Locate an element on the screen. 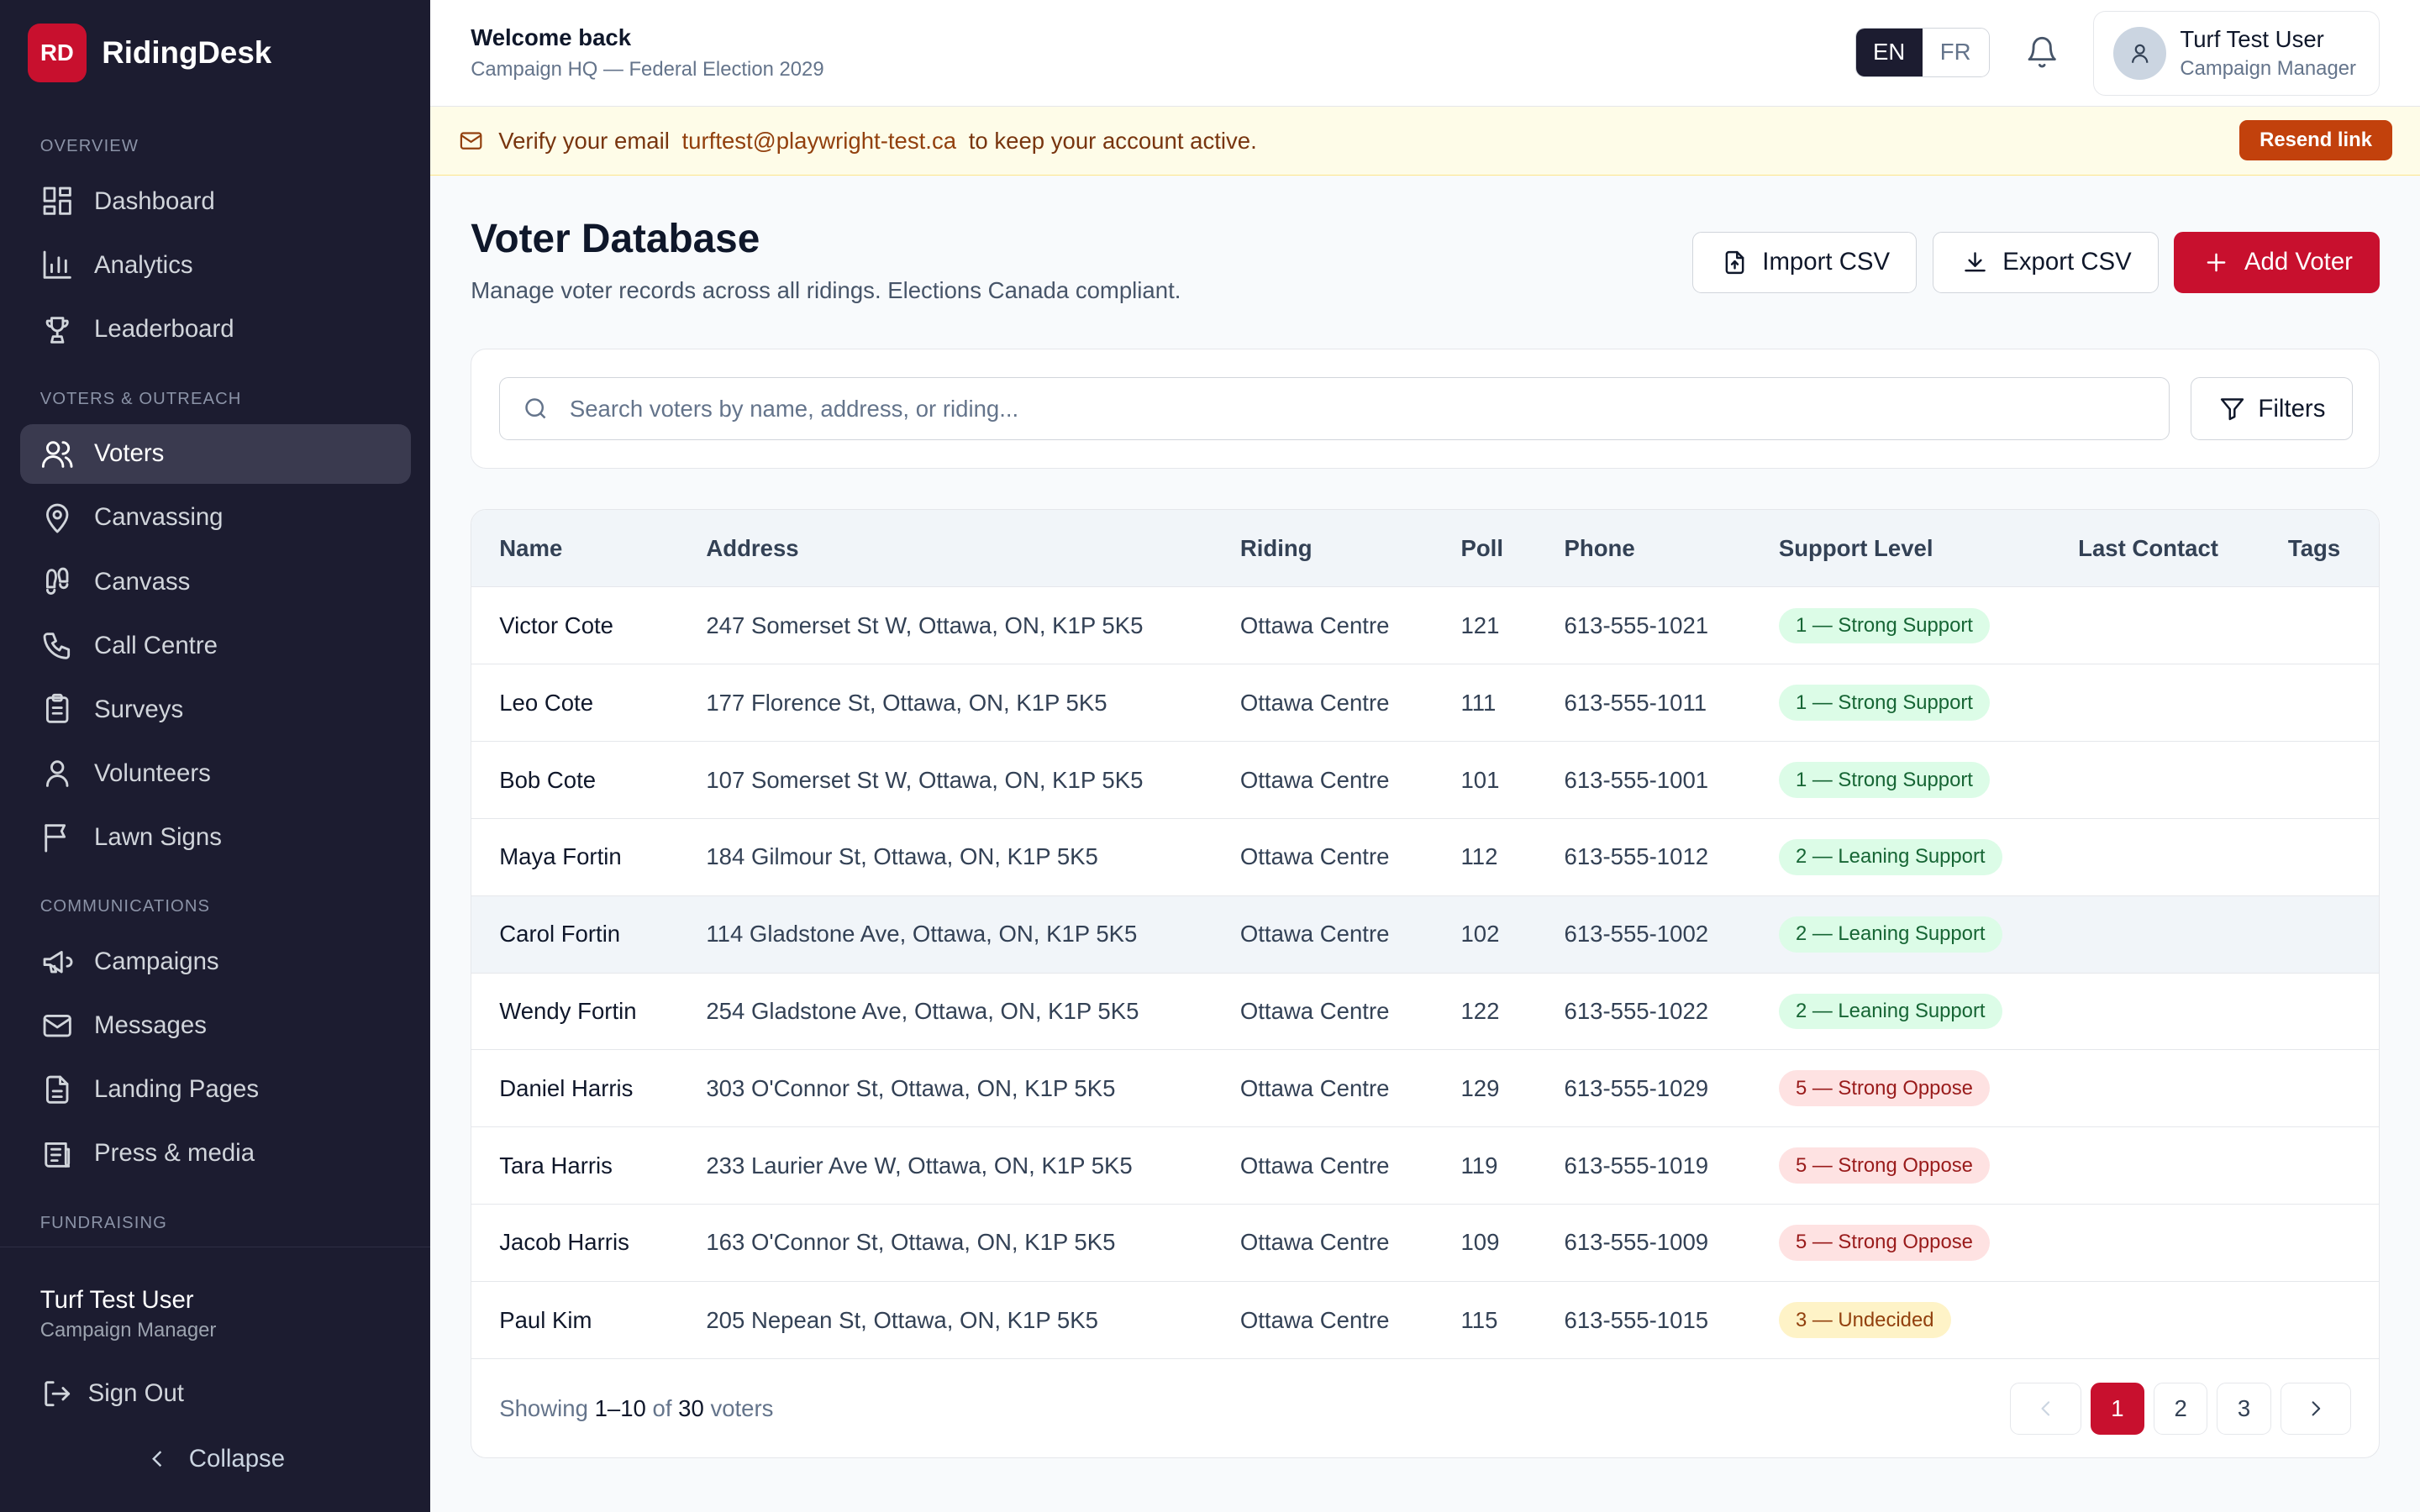 The width and height of the screenshot is (2420, 1512). chevron-right-icon is located at coordinates (2316, 1408).